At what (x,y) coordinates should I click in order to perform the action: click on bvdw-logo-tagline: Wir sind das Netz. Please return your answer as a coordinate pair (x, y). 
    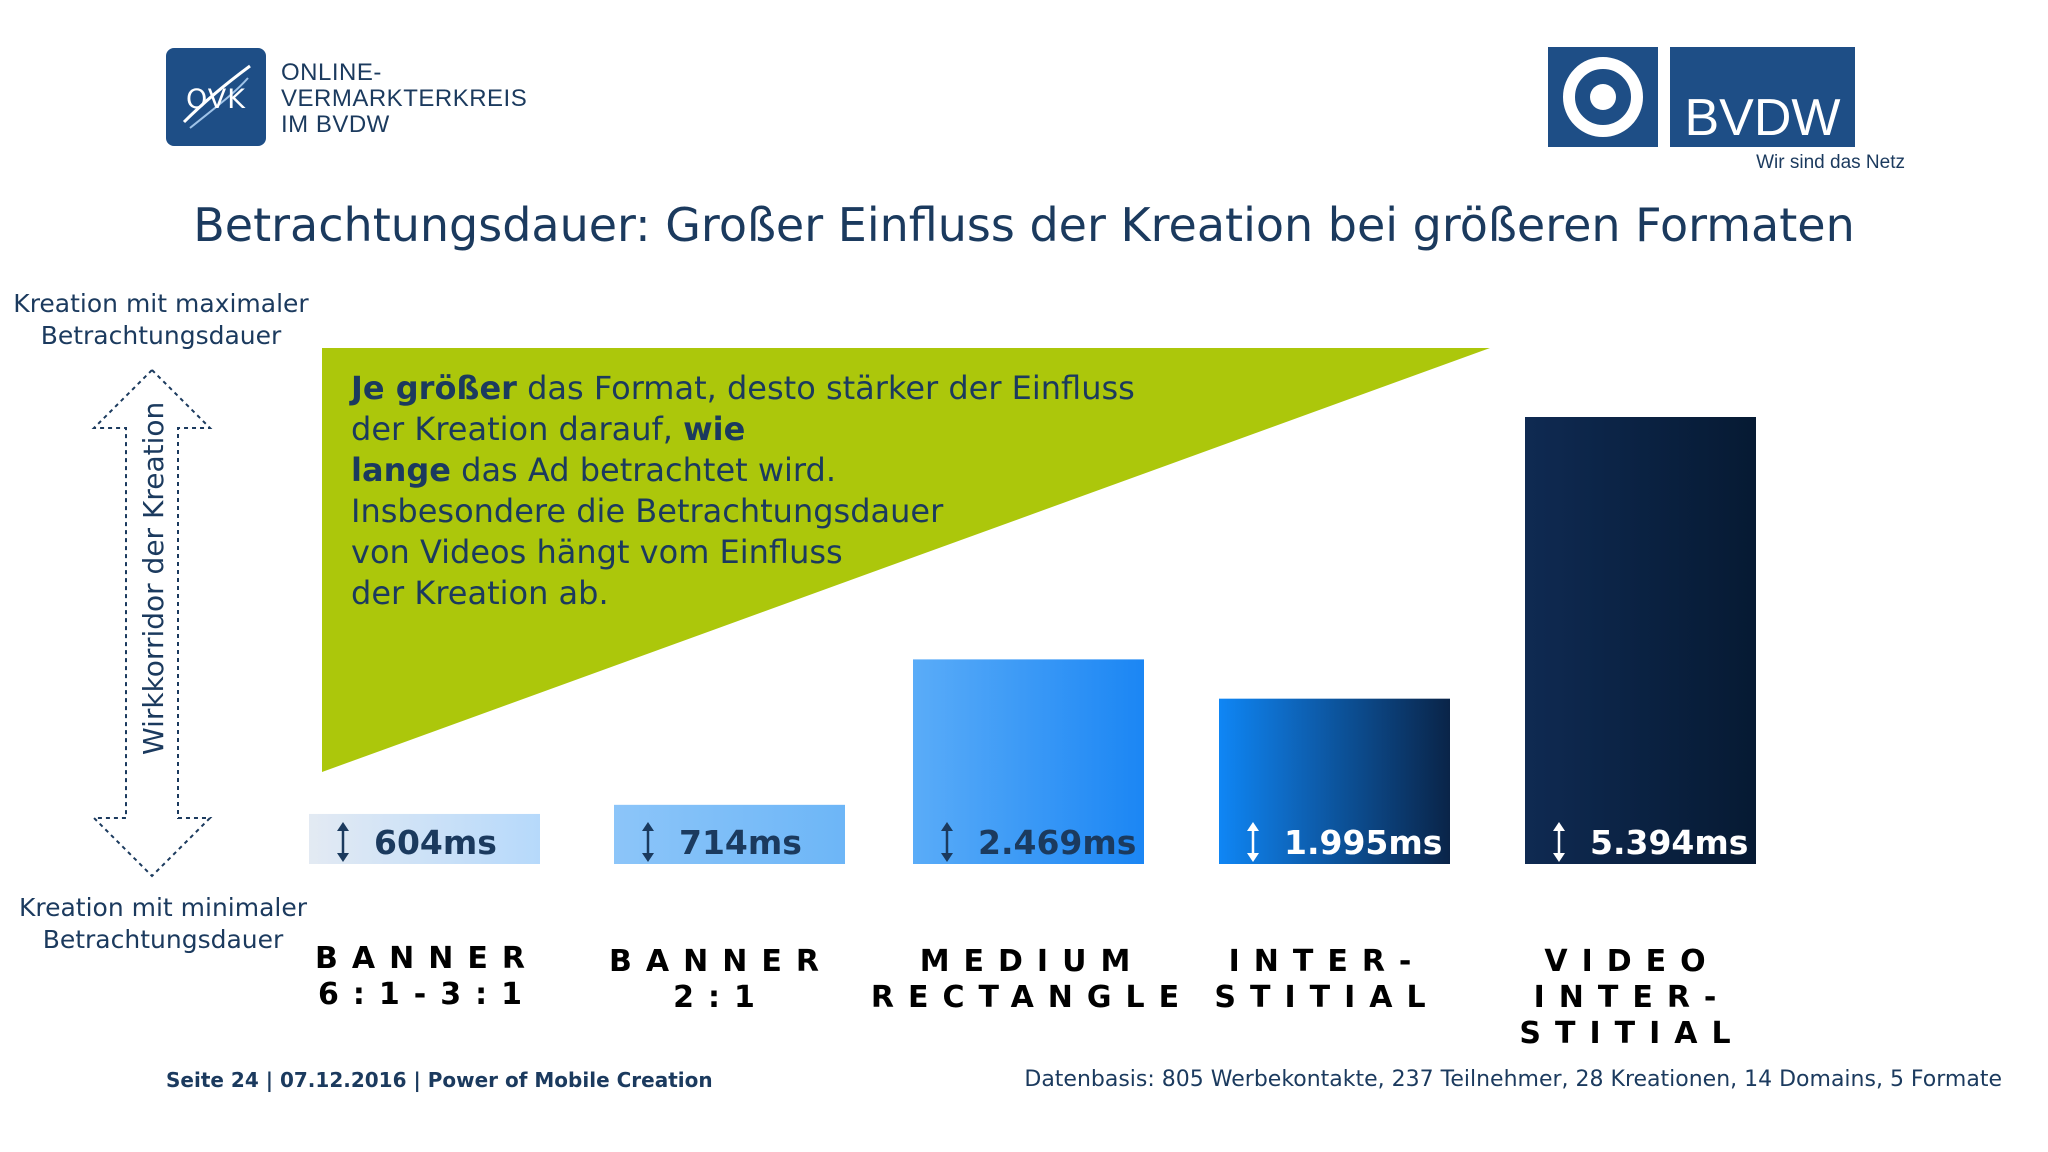
    Looking at the image, I should click on (1830, 162).